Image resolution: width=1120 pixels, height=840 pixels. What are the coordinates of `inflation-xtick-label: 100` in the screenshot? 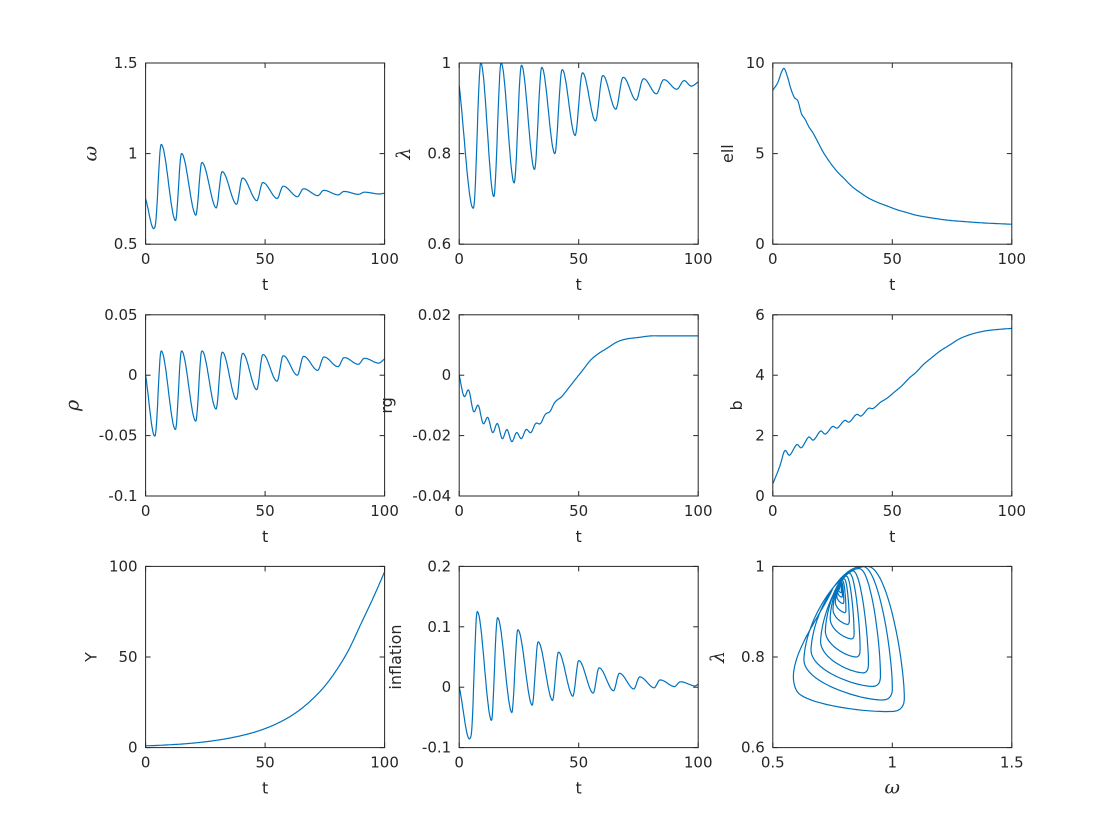 It's located at (698, 763).